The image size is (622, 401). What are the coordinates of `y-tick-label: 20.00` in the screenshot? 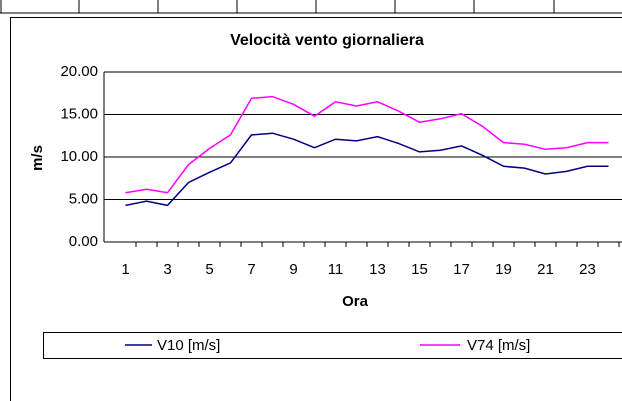 It's located at (79, 71).